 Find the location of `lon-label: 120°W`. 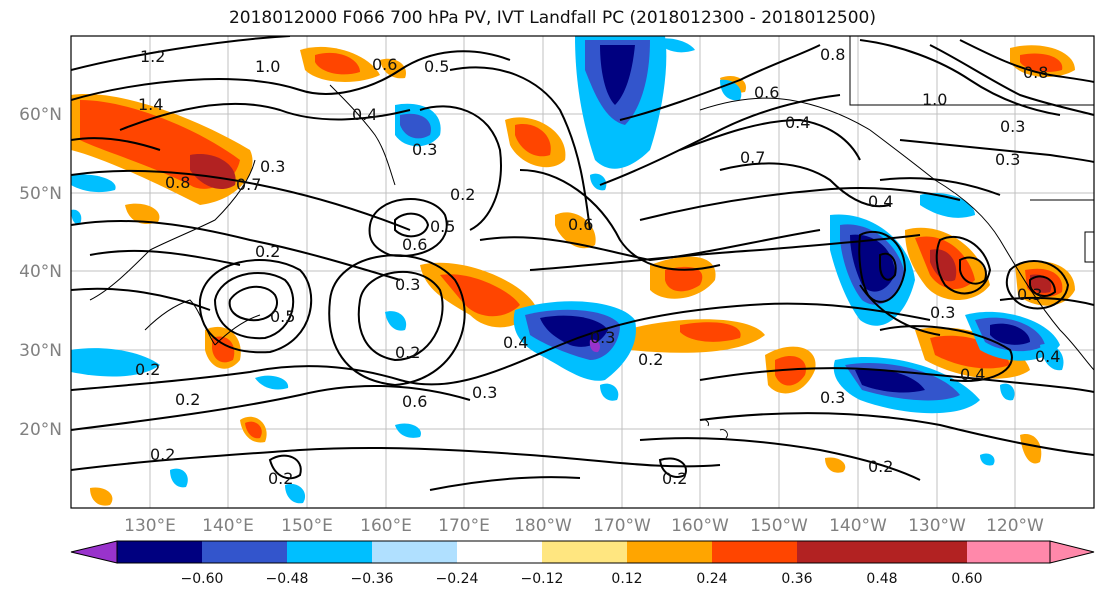

lon-label: 120°W is located at coordinates (1015, 526).